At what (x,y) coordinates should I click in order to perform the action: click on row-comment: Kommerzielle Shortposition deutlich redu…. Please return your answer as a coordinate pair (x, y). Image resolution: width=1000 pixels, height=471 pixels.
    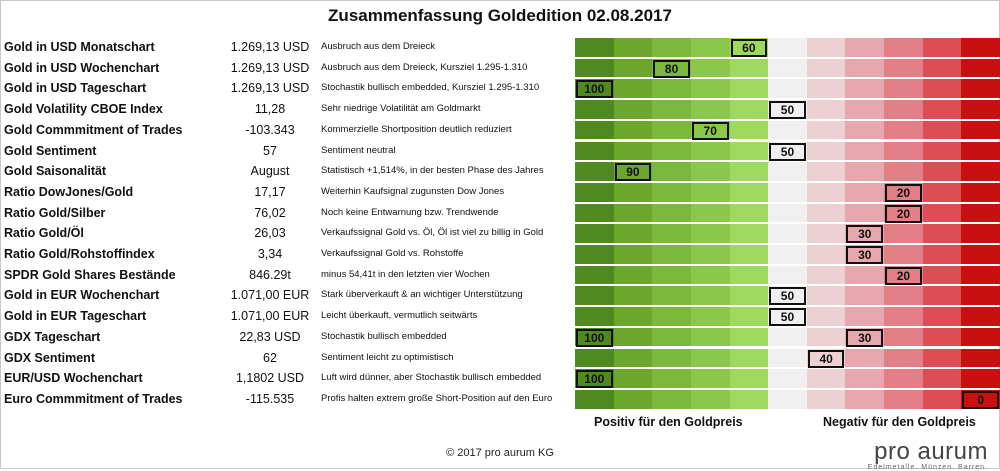
    Looking at the image, I should click on (416, 129).